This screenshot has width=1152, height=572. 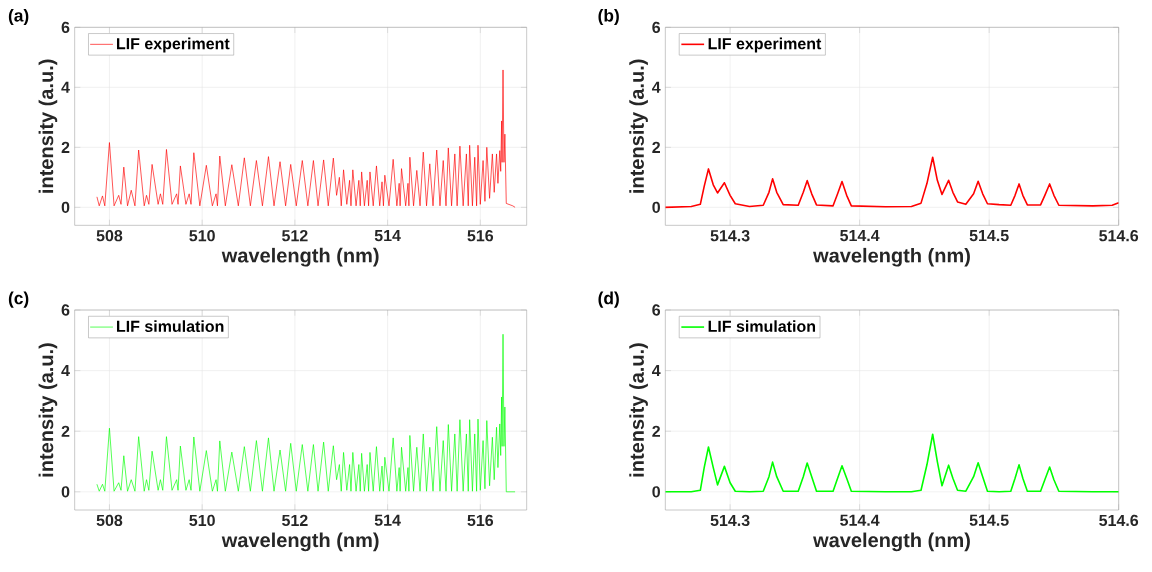 I want to click on text: (a), so click(x=18, y=17).